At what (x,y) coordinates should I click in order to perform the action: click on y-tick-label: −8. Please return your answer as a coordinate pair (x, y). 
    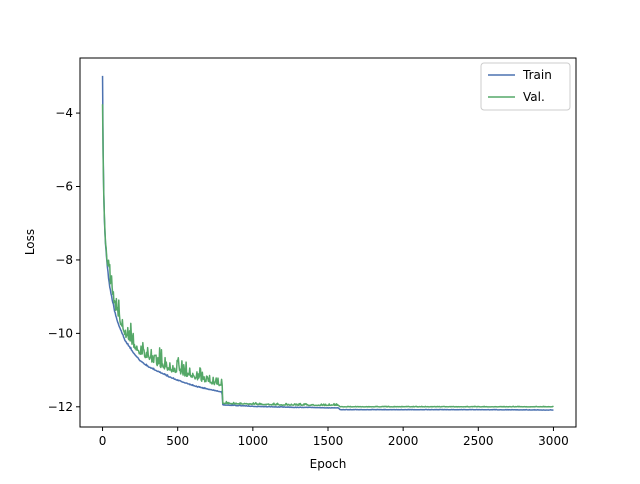
    Looking at the image, I should click on (64, 260).